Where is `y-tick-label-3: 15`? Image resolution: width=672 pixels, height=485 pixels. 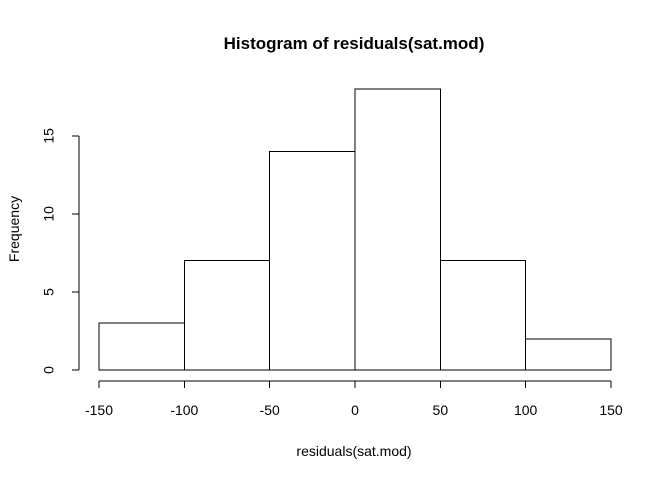 y-tick-label-3: 15 is located at coordinates (49, 136).